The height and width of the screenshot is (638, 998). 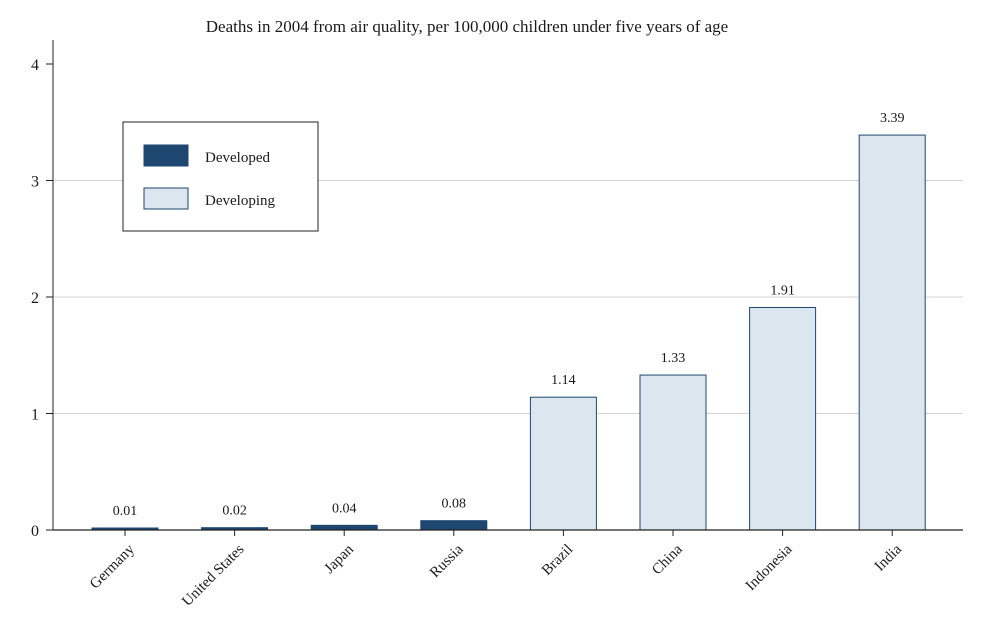 What do you see at coordinates (782, 290) in the screenshot?
I see `data-label: 1.91` at bounding box center [782, 290].